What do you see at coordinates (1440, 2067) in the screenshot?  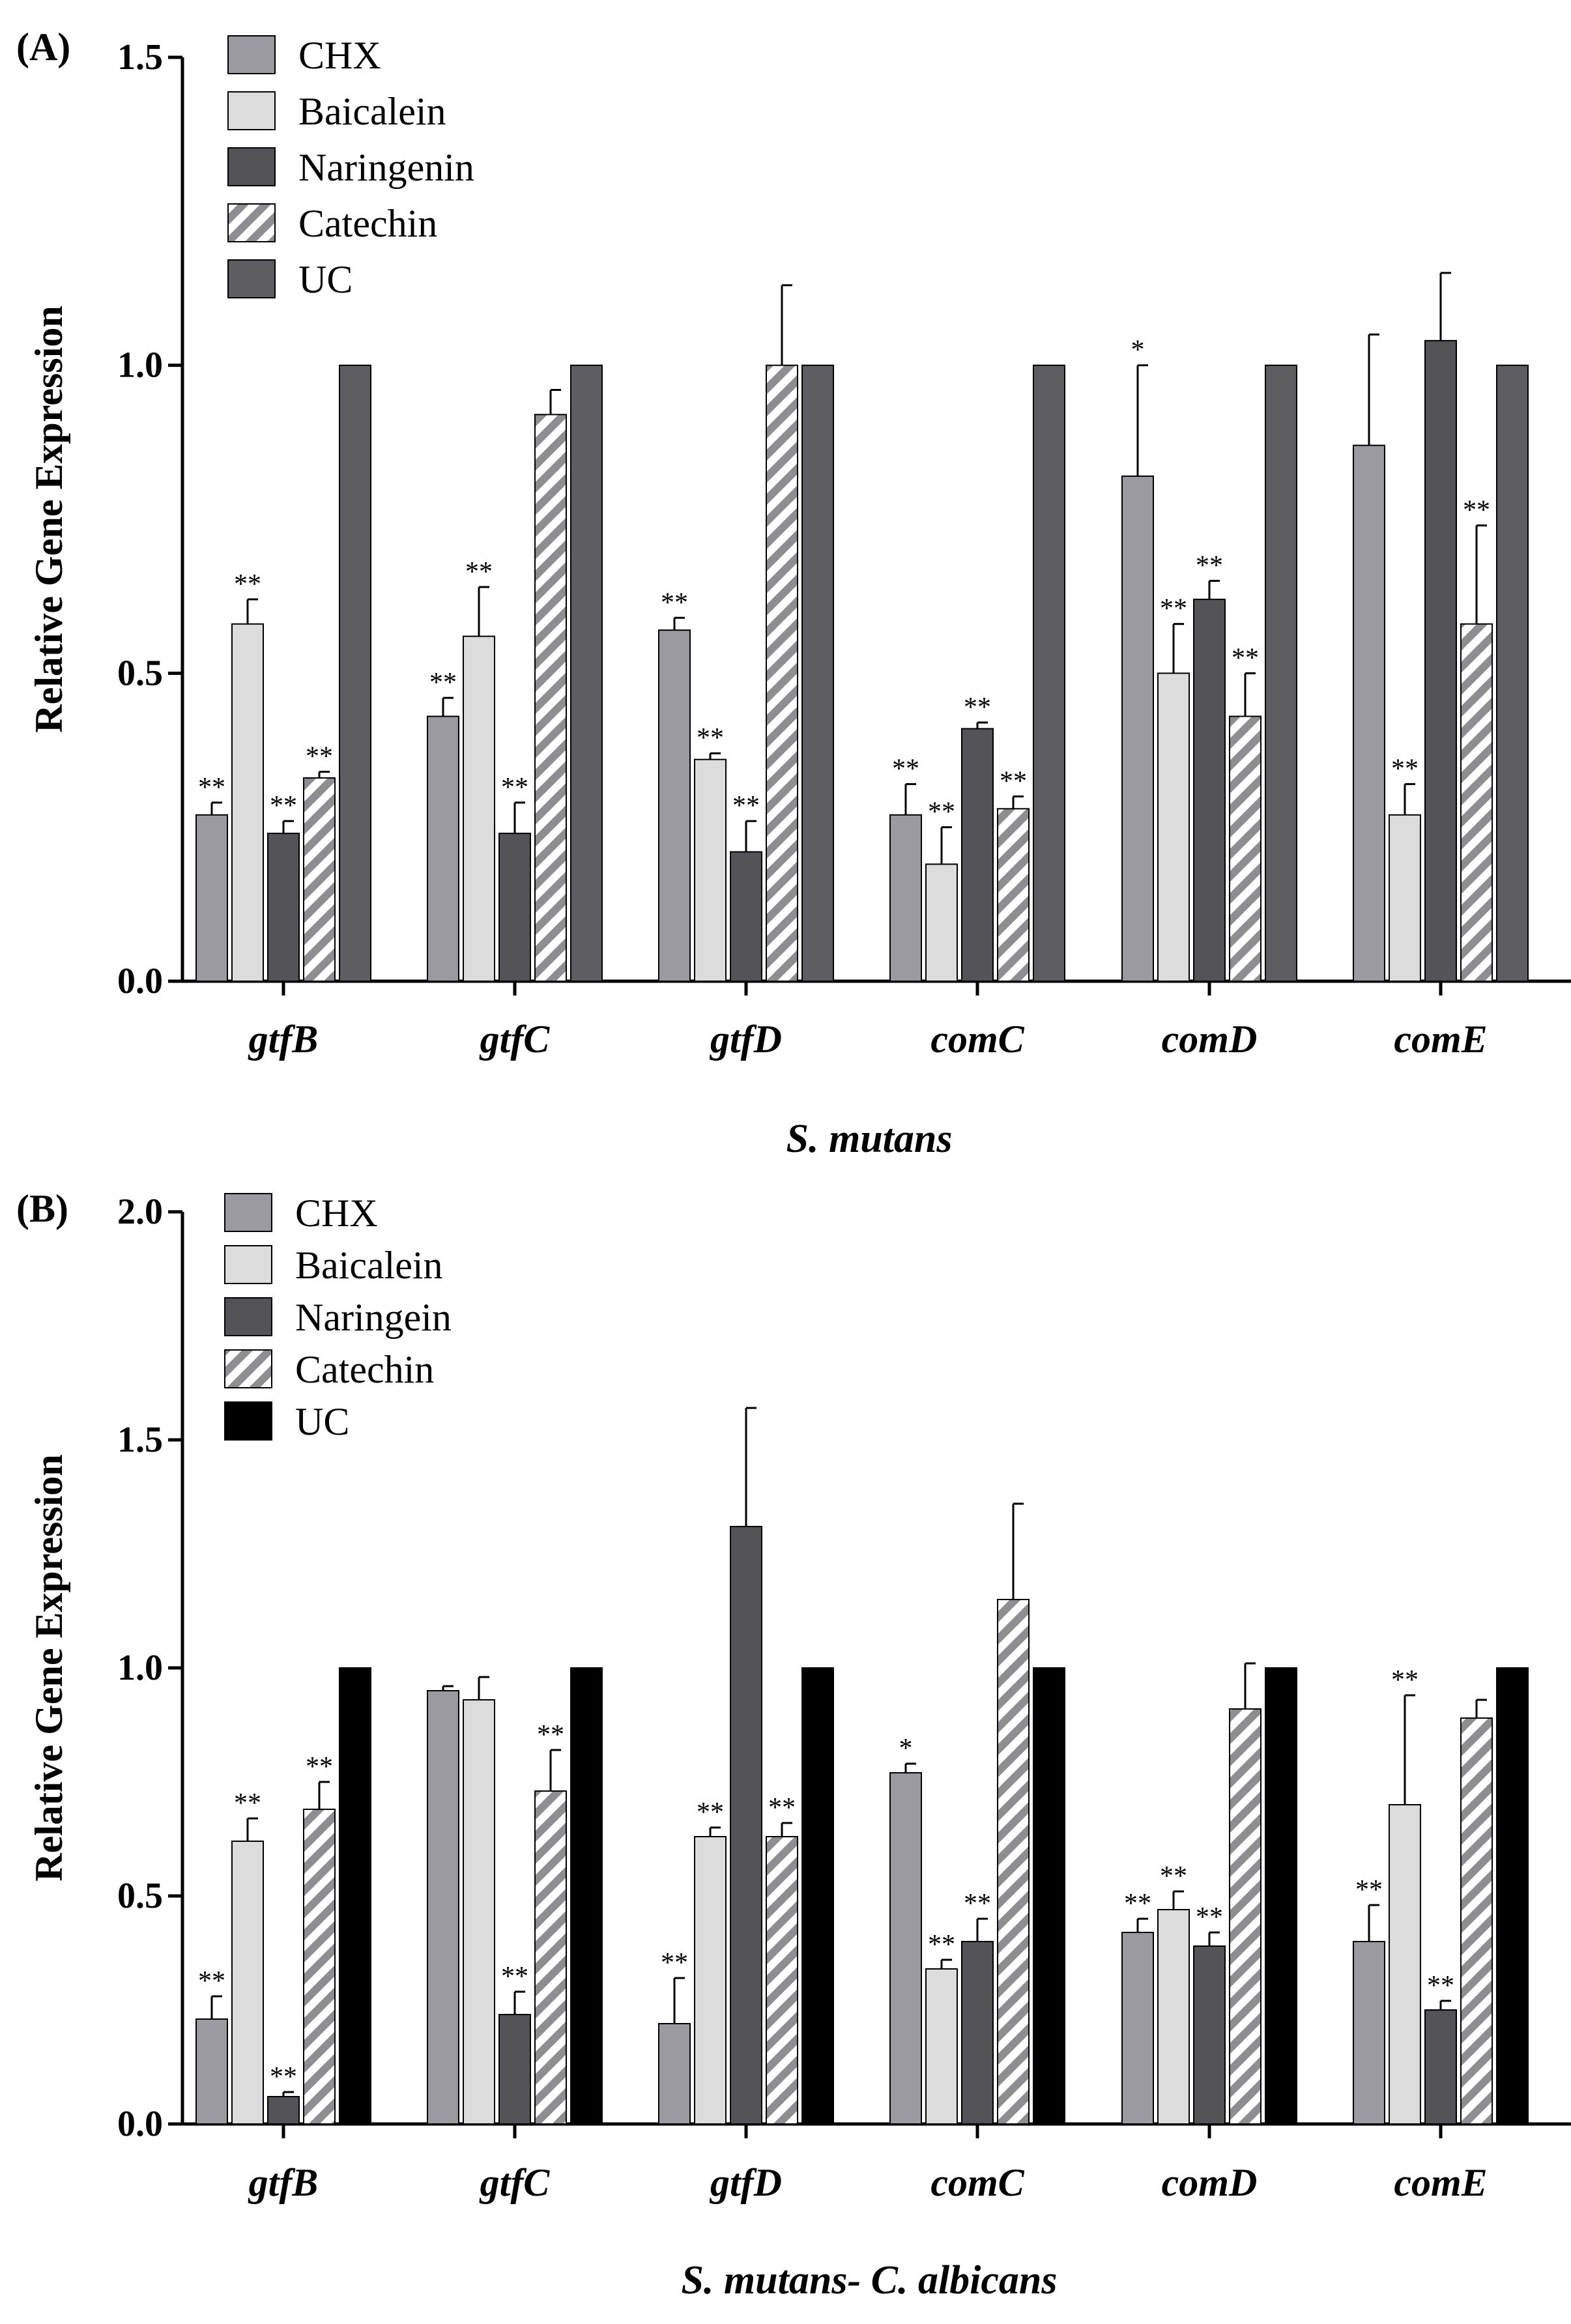 I see `bar-naringein-comE` at bounding box center [1440, 2067].